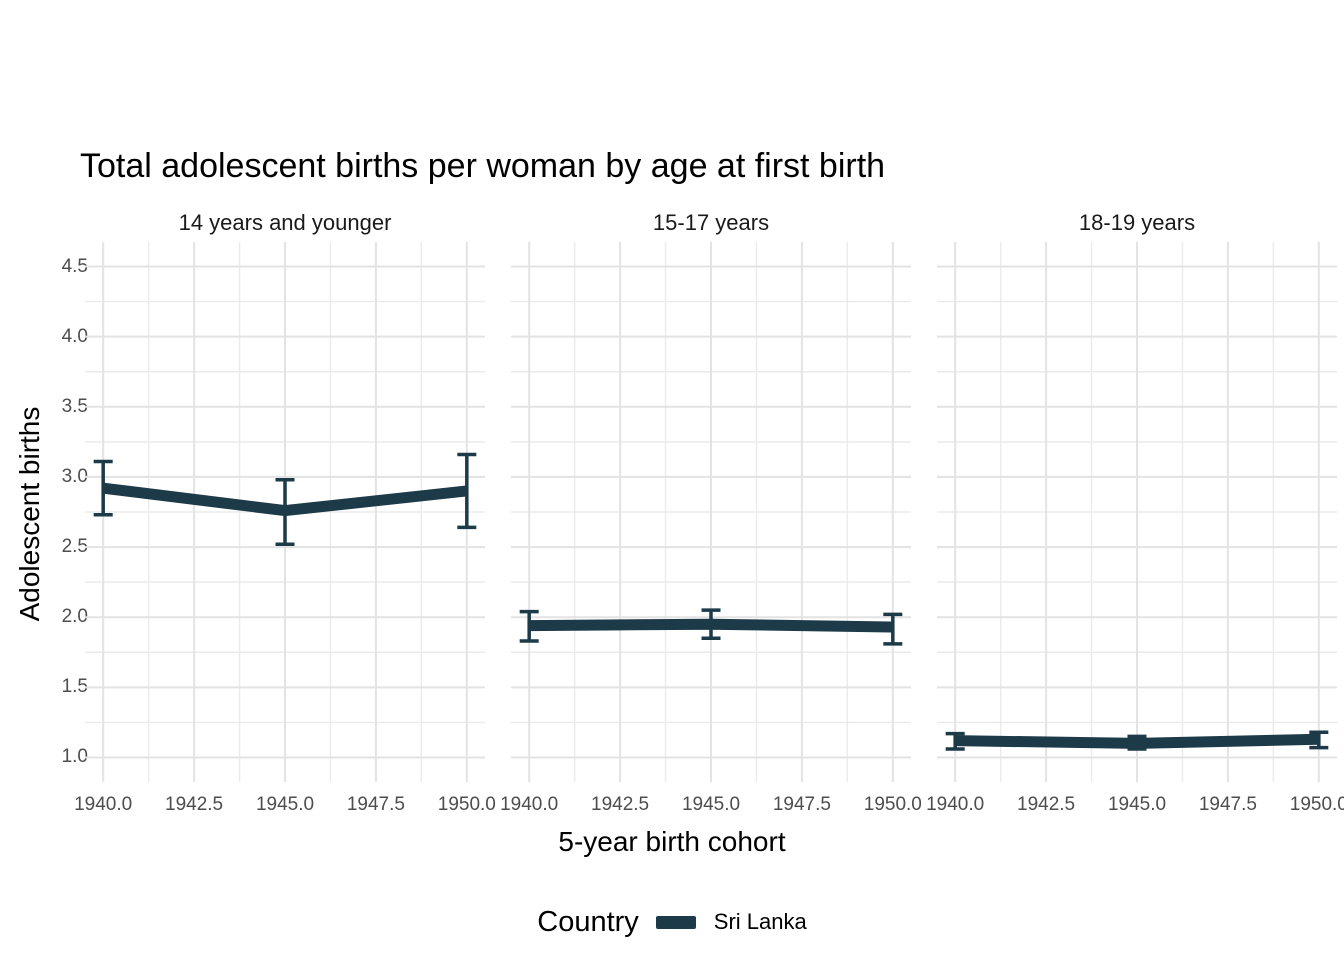 The image size is (1344, 960). I want to click on legend-entry-label: Sri Lanka, so click(760, 921).